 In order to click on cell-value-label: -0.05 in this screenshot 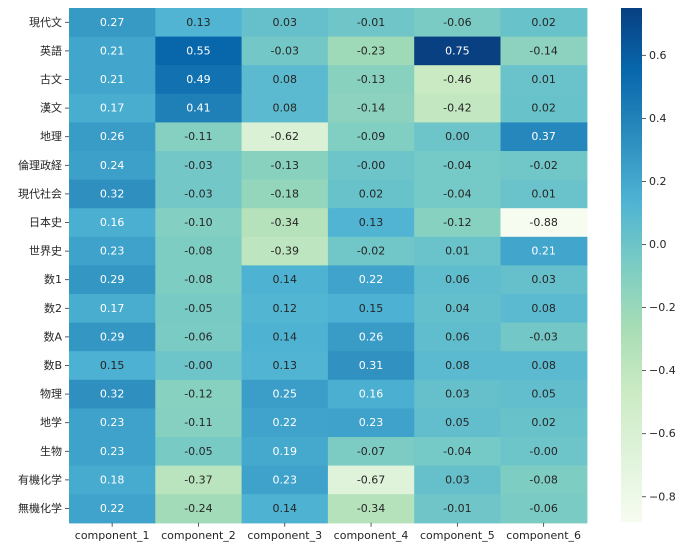, I will do `click(198, 451)`.